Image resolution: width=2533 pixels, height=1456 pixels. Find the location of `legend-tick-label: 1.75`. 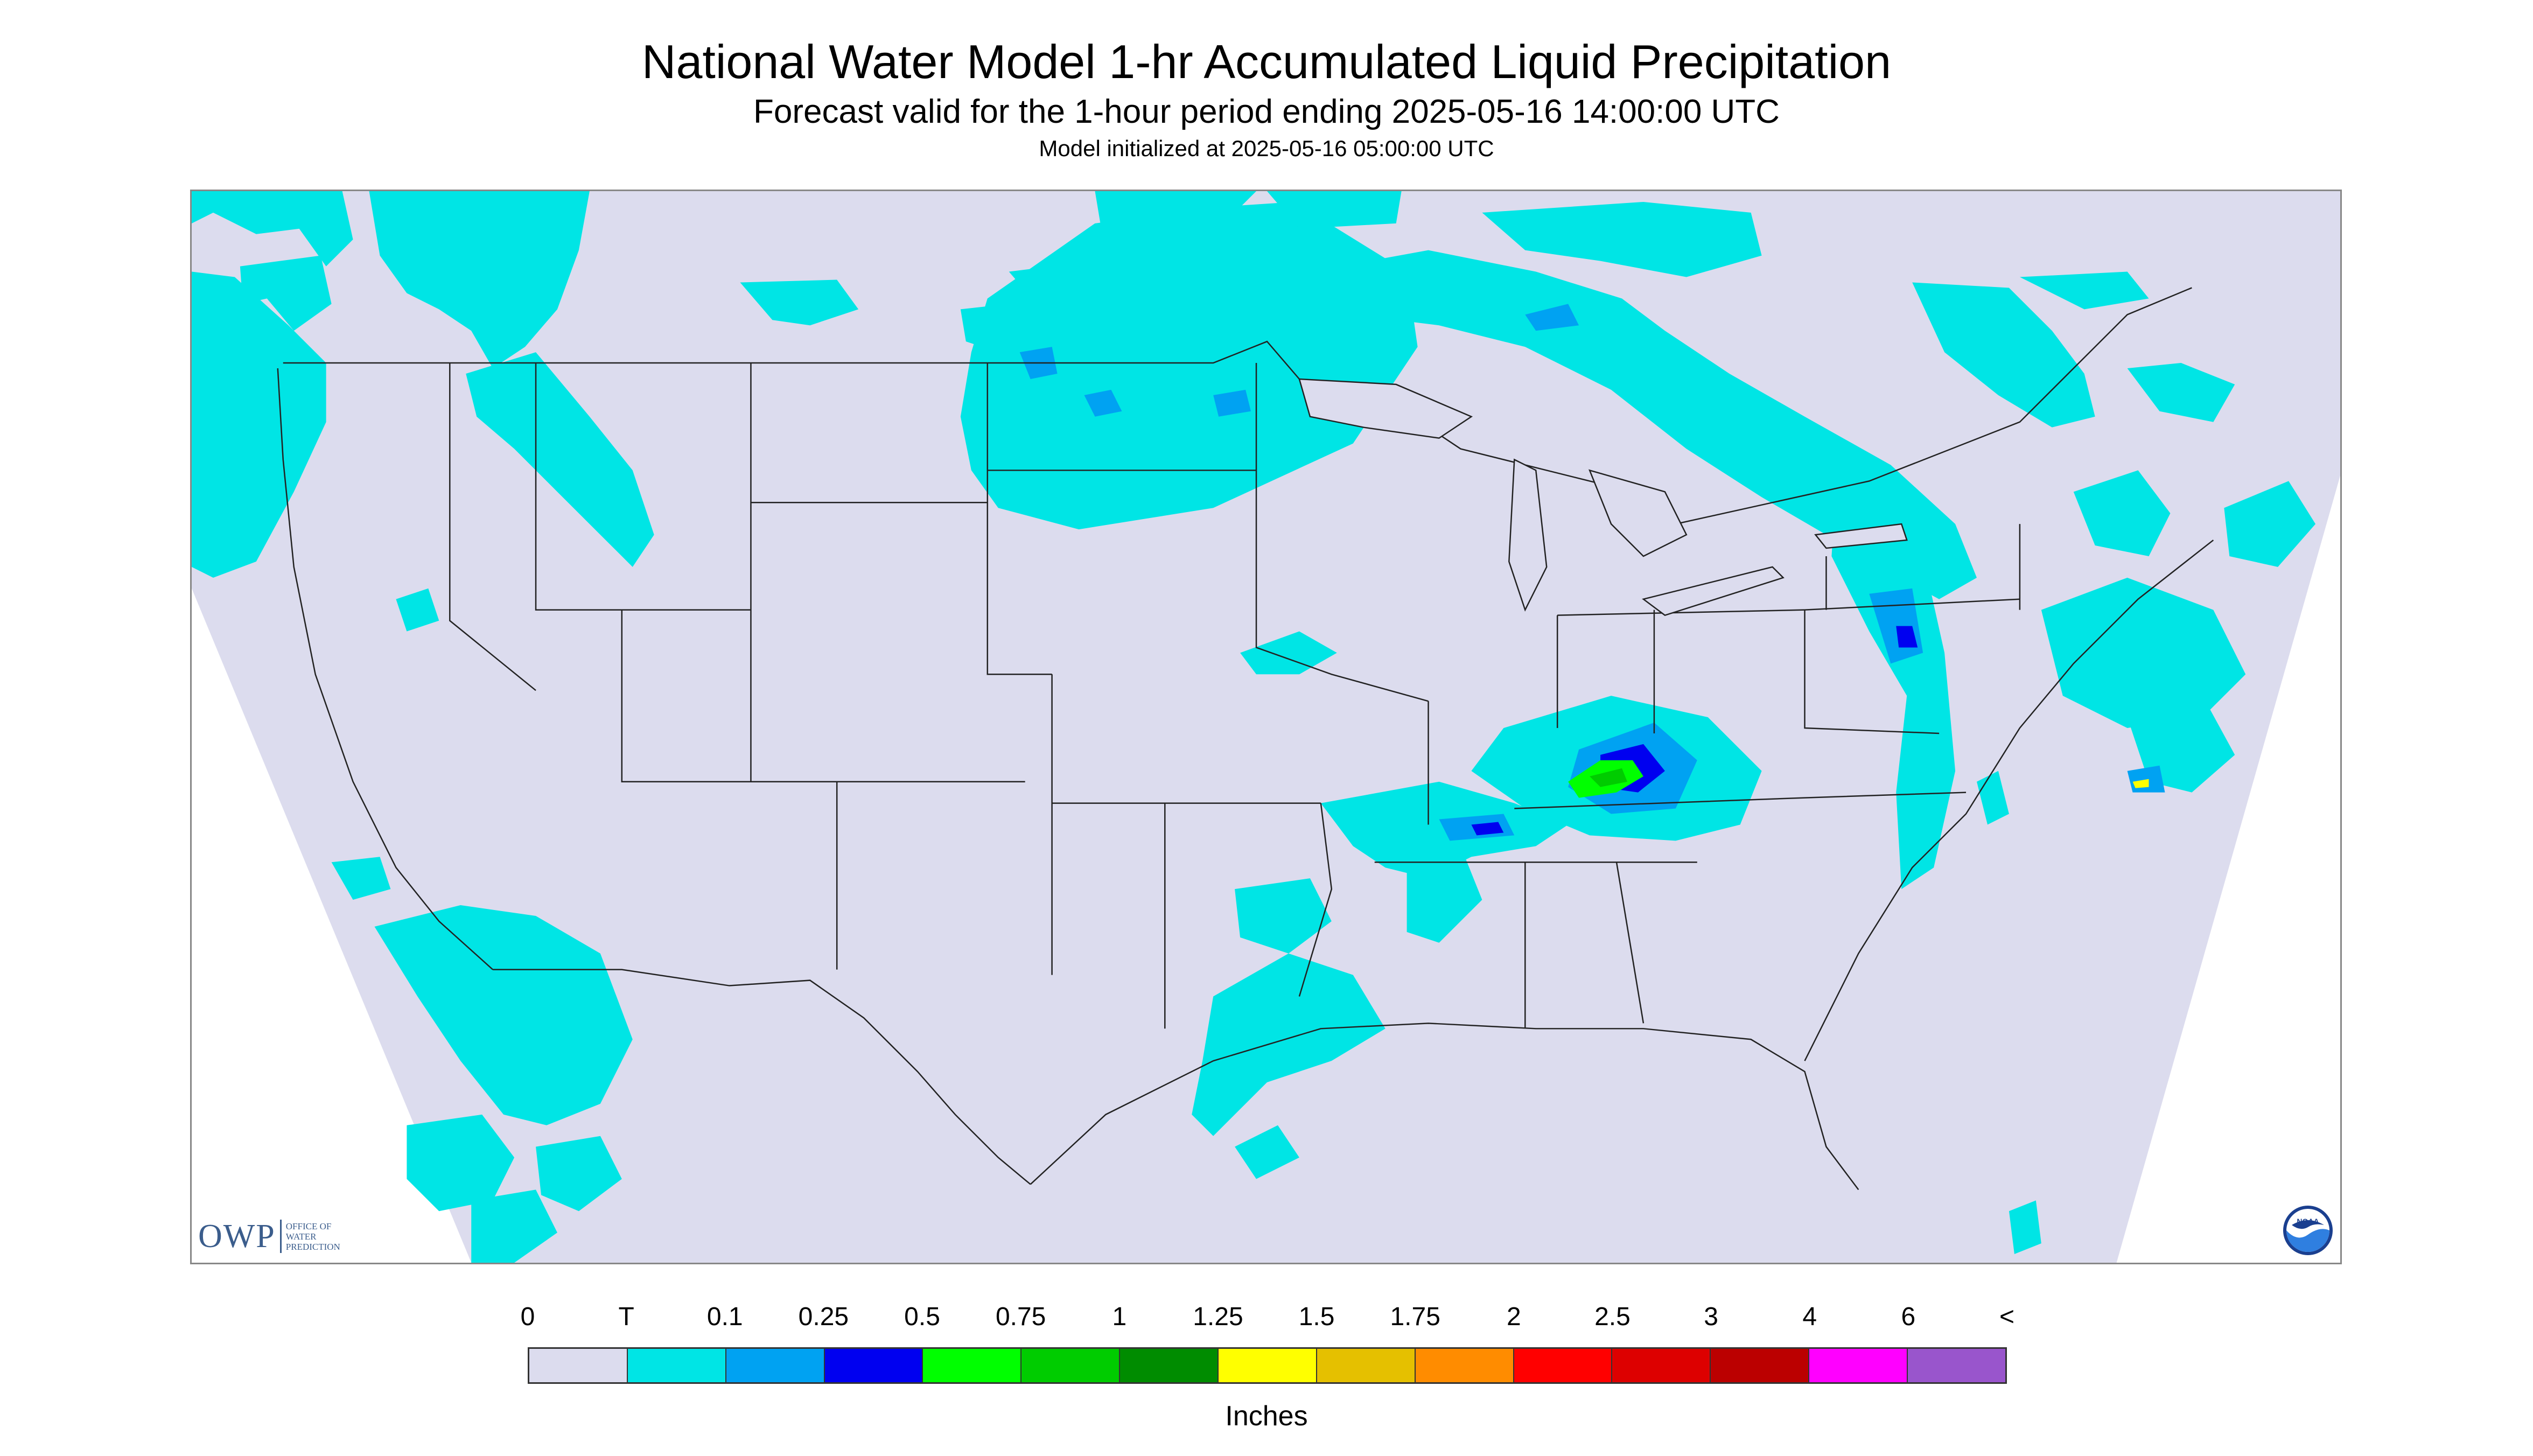

legend-tick-label: 1.75 is located at coordinates (1415, 1317).